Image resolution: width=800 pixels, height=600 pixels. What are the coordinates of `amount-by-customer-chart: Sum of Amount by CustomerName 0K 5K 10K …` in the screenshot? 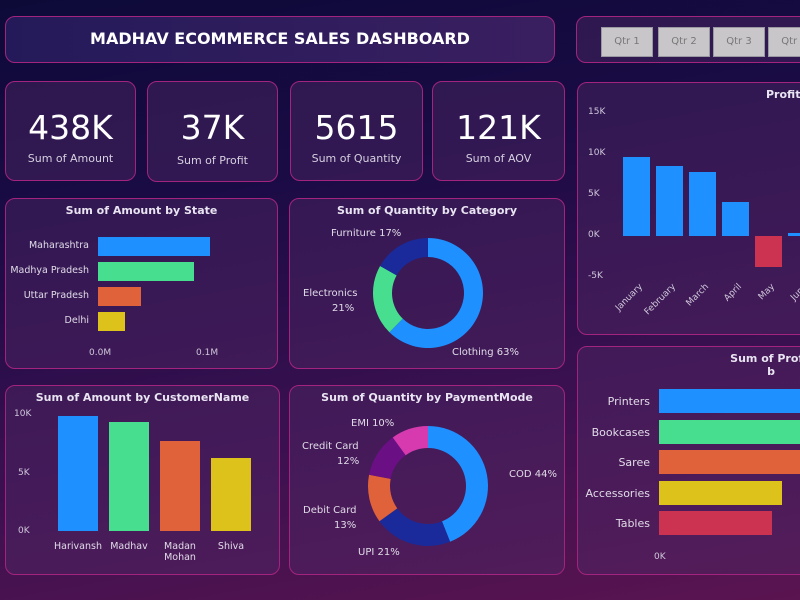 It's located at (142, 480).